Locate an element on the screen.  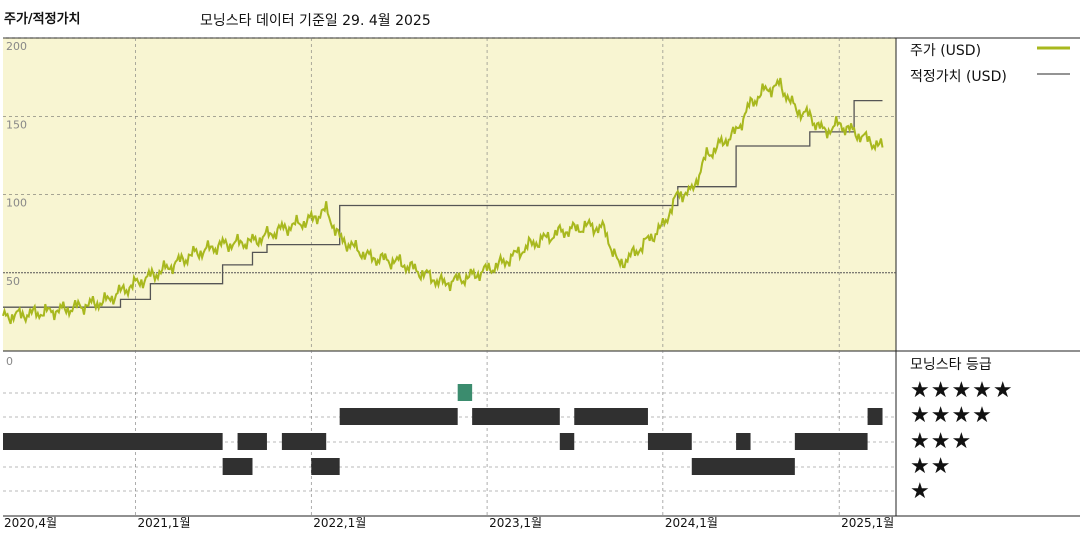
x-tick-label: 2020,4월 is located at coordinates (30, 523).